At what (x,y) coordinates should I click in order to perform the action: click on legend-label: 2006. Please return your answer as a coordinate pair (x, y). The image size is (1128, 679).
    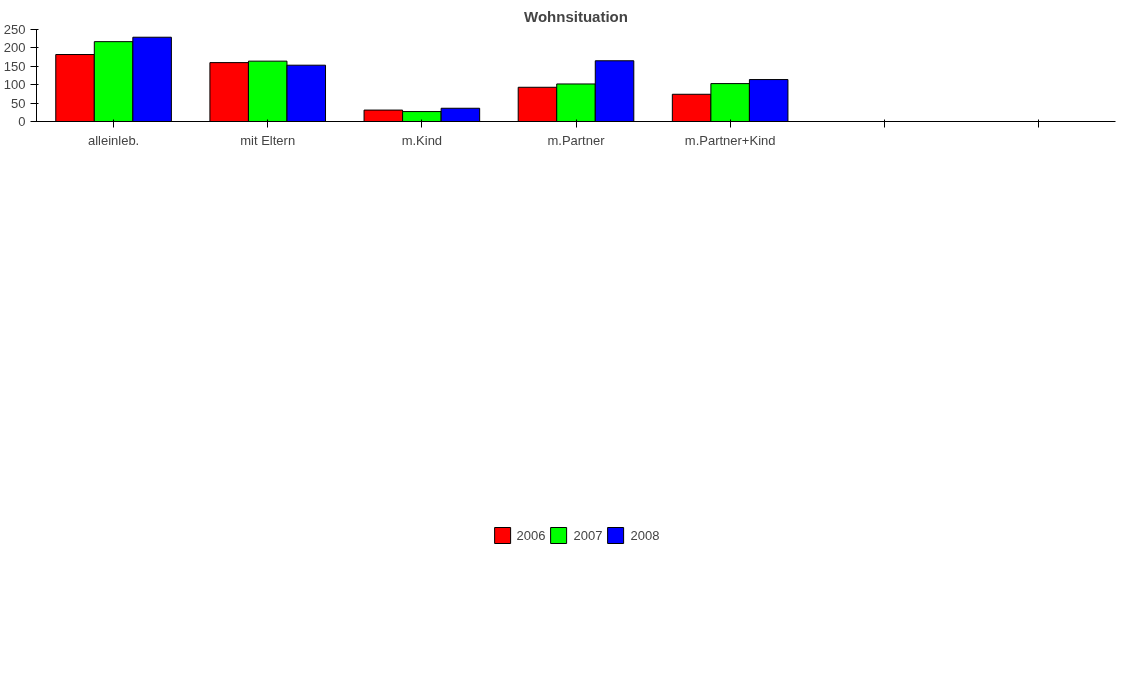
    Looking at the image, I should click on (531, 535).